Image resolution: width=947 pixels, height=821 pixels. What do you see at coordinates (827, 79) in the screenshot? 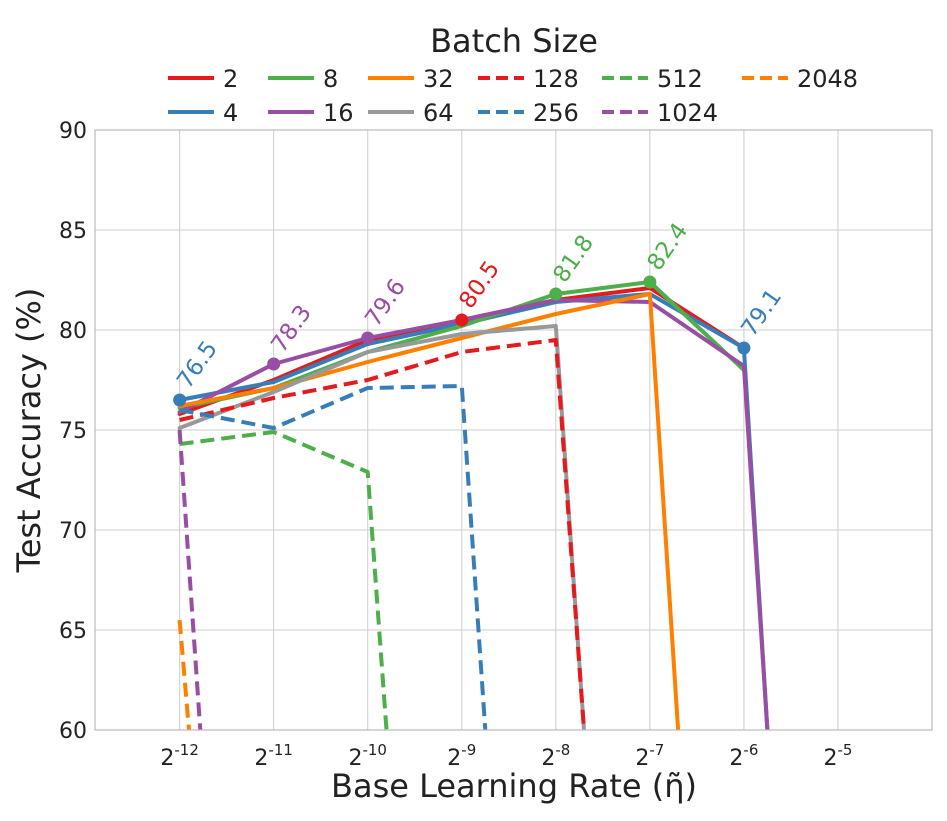
I see `legend-label-2048: 2048` at bounding box center [827, 79].